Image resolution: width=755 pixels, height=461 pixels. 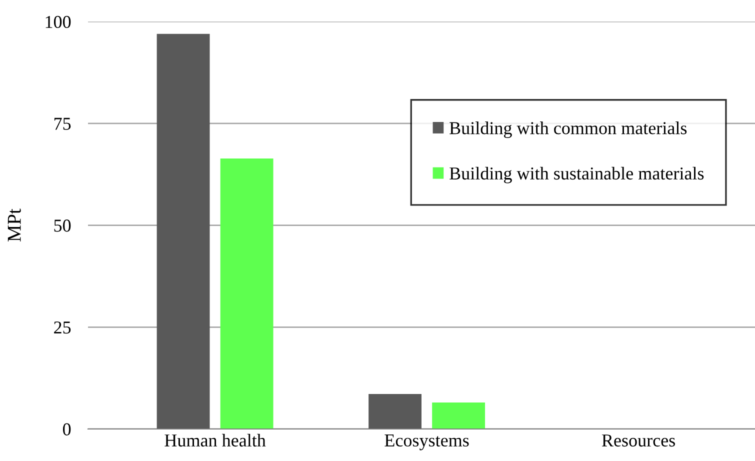 I want to click on x-tick-label: Resources, so click(x=638, y=440).